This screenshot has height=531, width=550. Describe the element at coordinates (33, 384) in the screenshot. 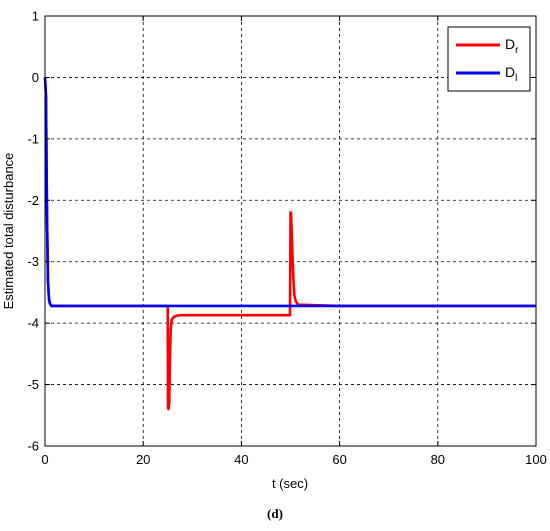

I see `y-tick-label: -5` at that location.